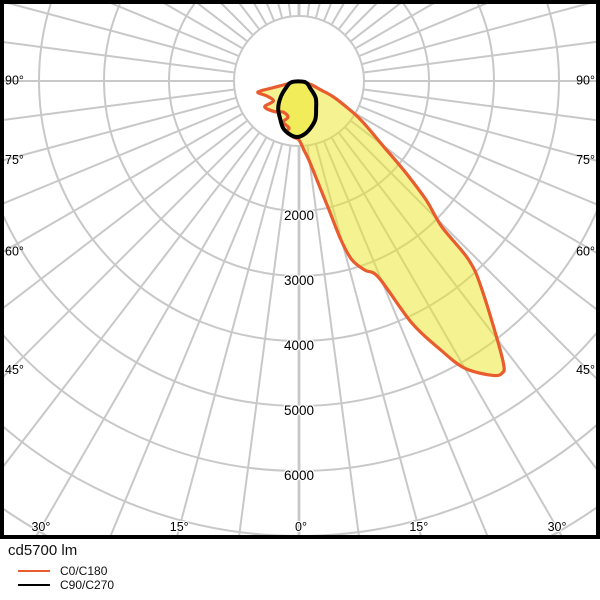  What do you see at coordinates (585, 81) in the screenshot?
I see `angle-label-right-90: 90°` at bounding box center [585, 81].